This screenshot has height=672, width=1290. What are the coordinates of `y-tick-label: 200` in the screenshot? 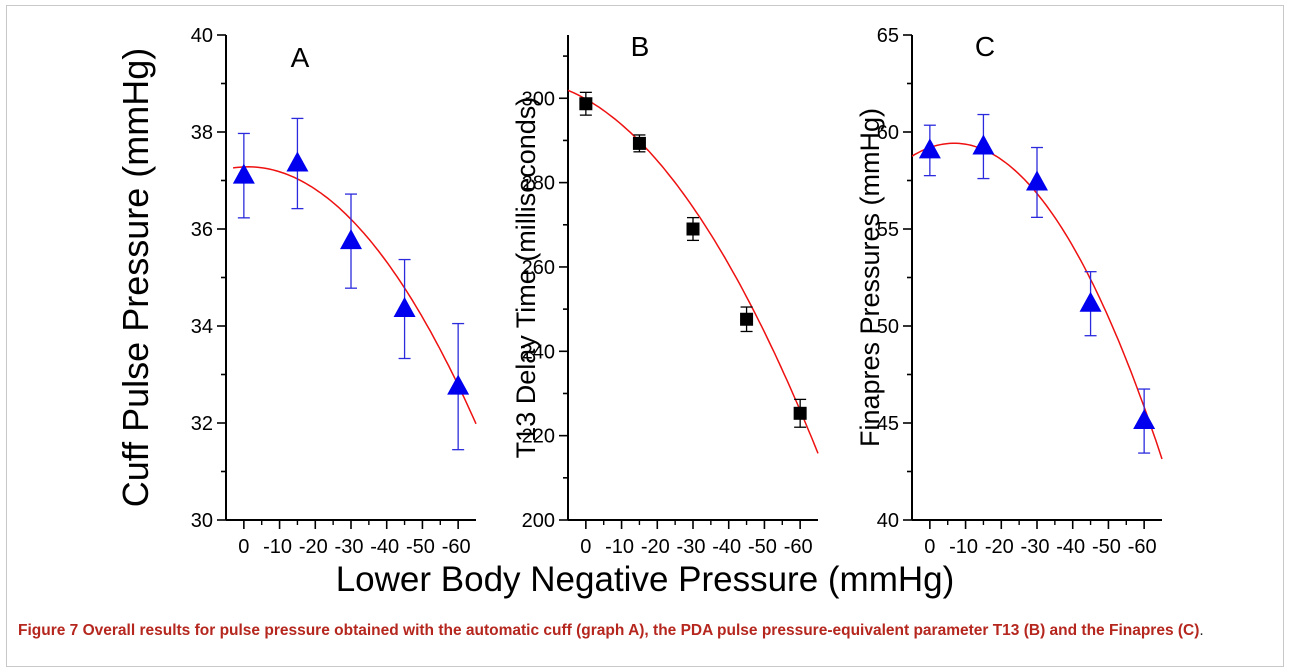 It's located at (538, 521).